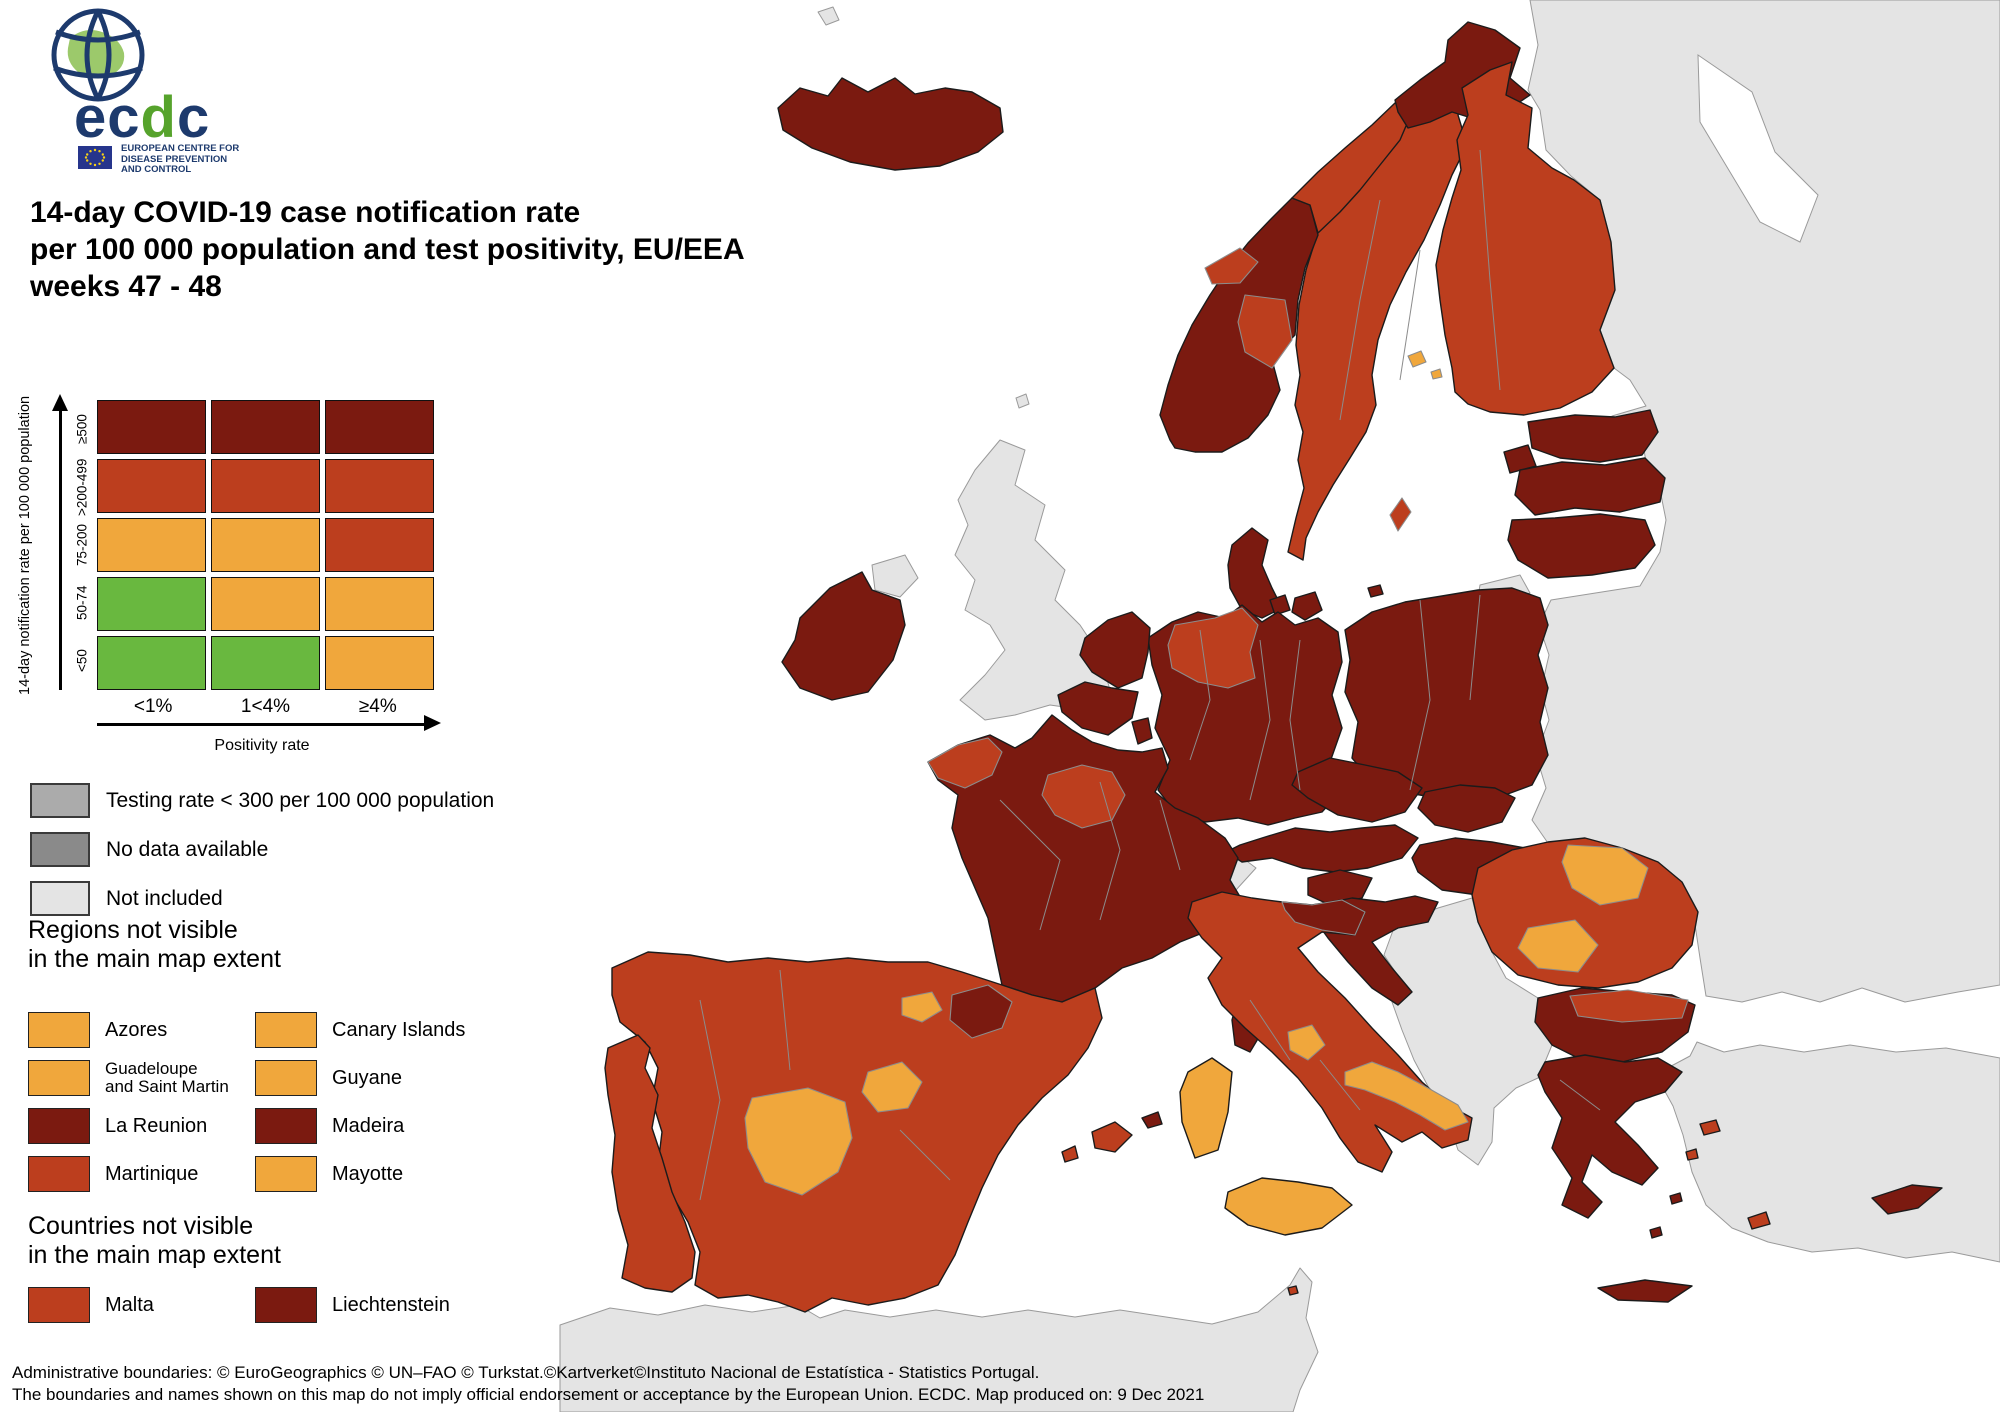  I want to click on logo-letter-c2: c, so click(193, 117).